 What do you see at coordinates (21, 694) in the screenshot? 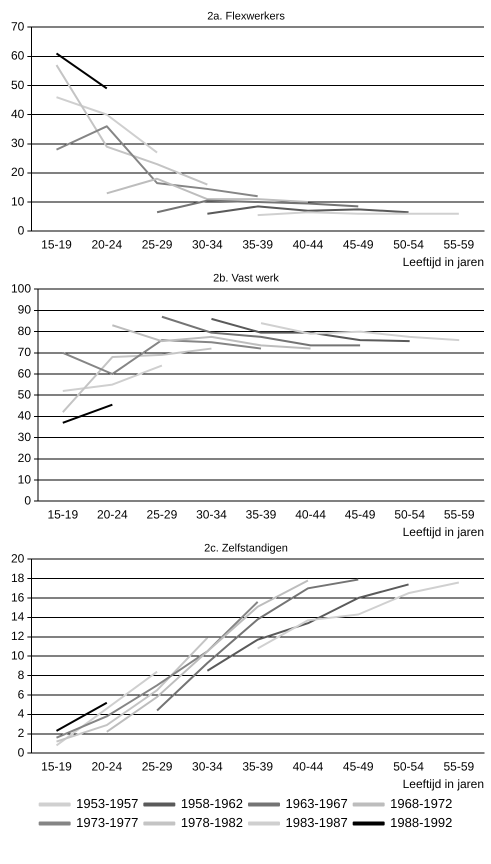
I see `y-tick-label: 6` at bounding box center [21, 694].